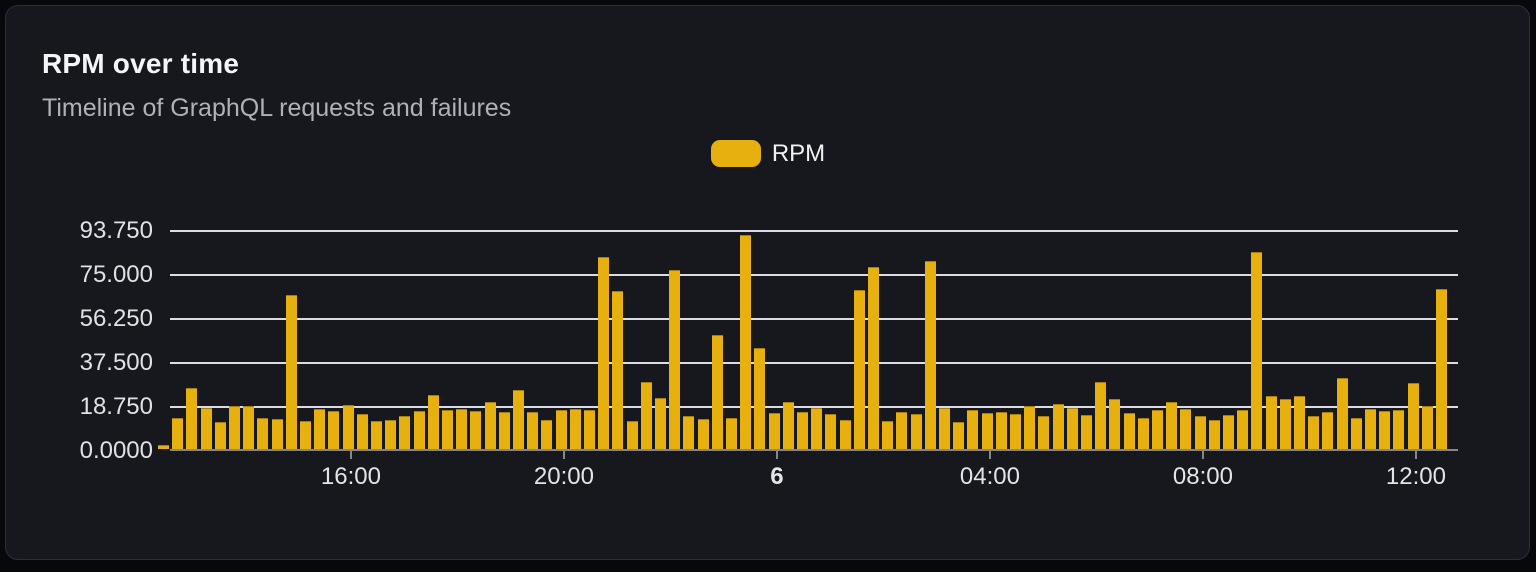  Describe the element at coordinates (768, 153) in the screenshot. I see `legend: RPM` at that location.